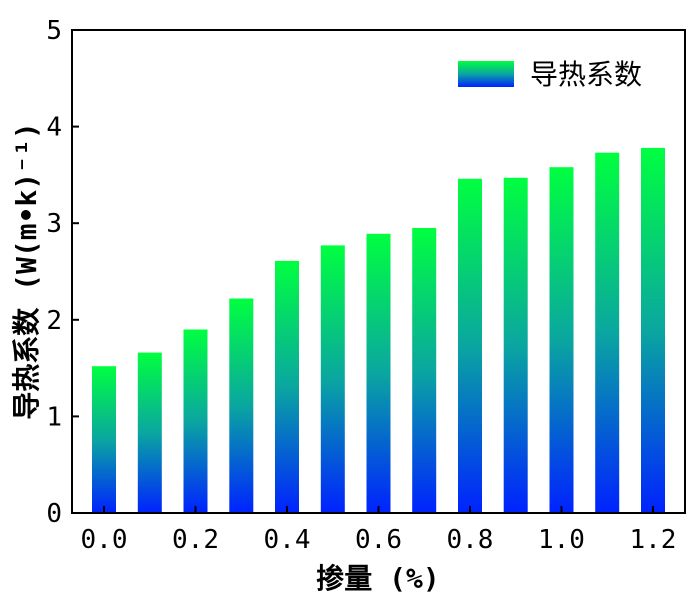  Describe the element at coordinates (104, 540) in the screenshot. I see `x-tick-label-0: 0.0` at that location.